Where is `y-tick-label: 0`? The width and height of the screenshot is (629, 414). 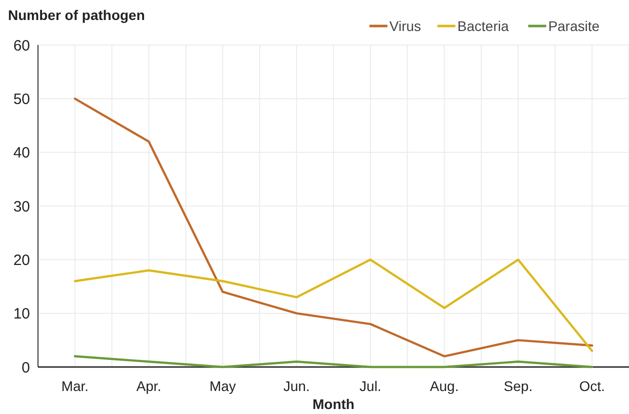
y-tick-label: 0 is located at coordinates (26, 367).